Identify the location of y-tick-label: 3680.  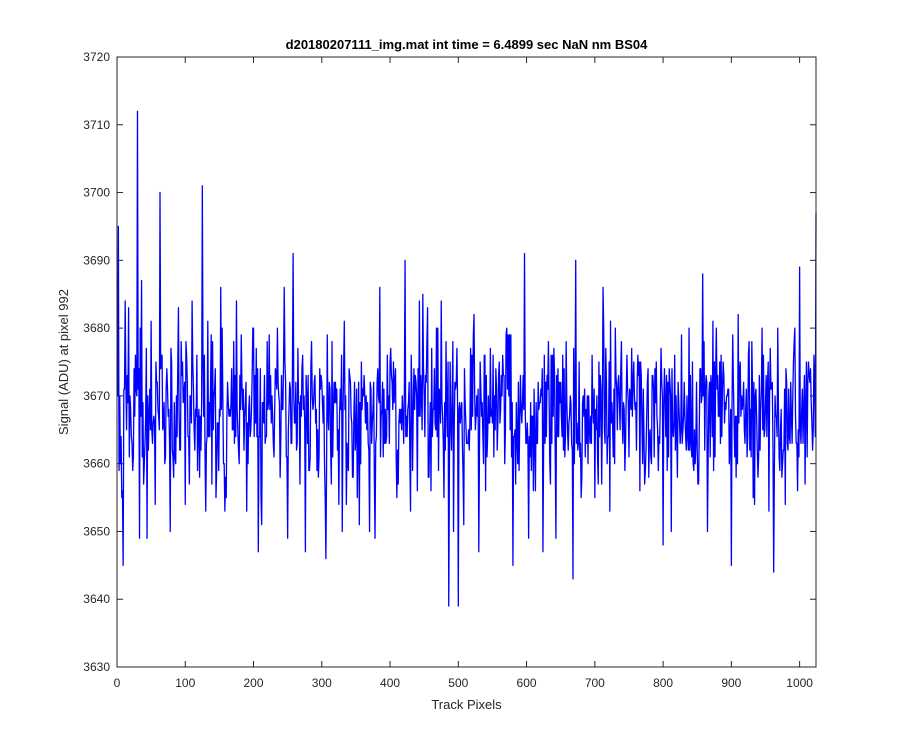
(96, 328).